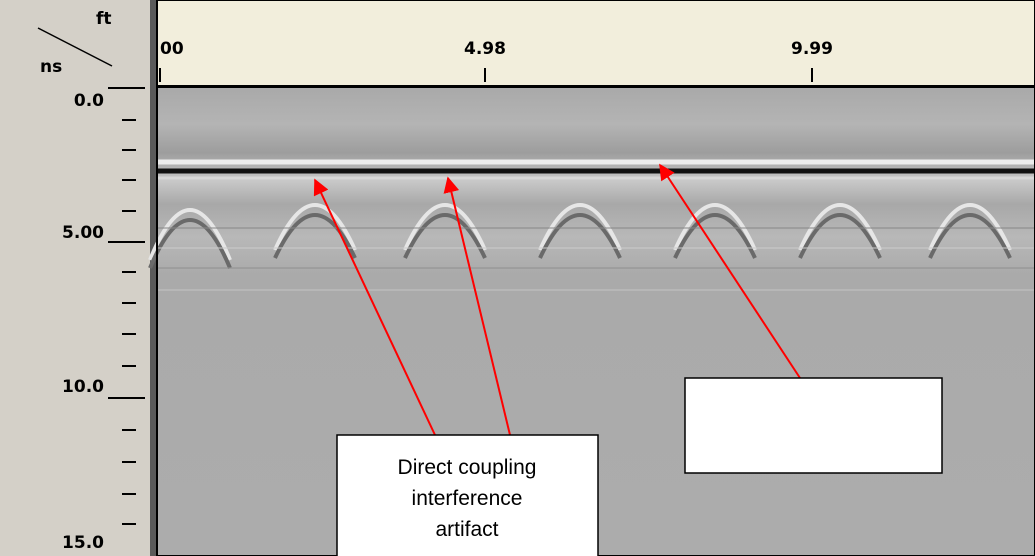  What do you see at coordinates (83, 233) in the screenshot?
I see `y-tick-label: 5.00` at bounding box center [83, 233].